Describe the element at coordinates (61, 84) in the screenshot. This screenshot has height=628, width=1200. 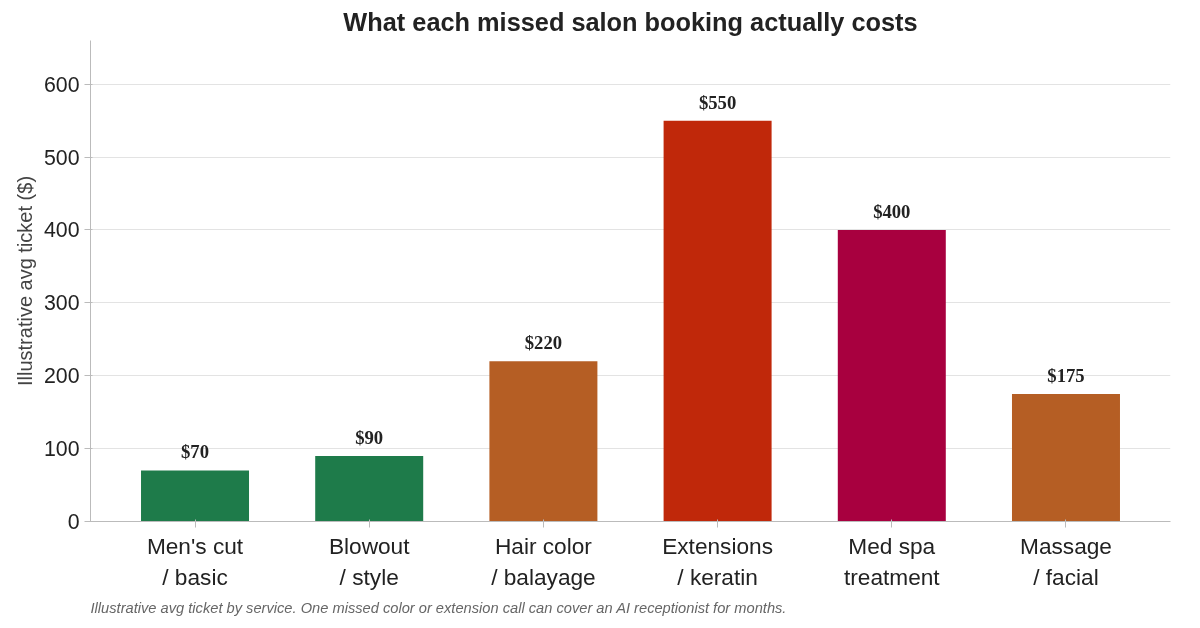
I see `y-tick-label: 600` at that location.